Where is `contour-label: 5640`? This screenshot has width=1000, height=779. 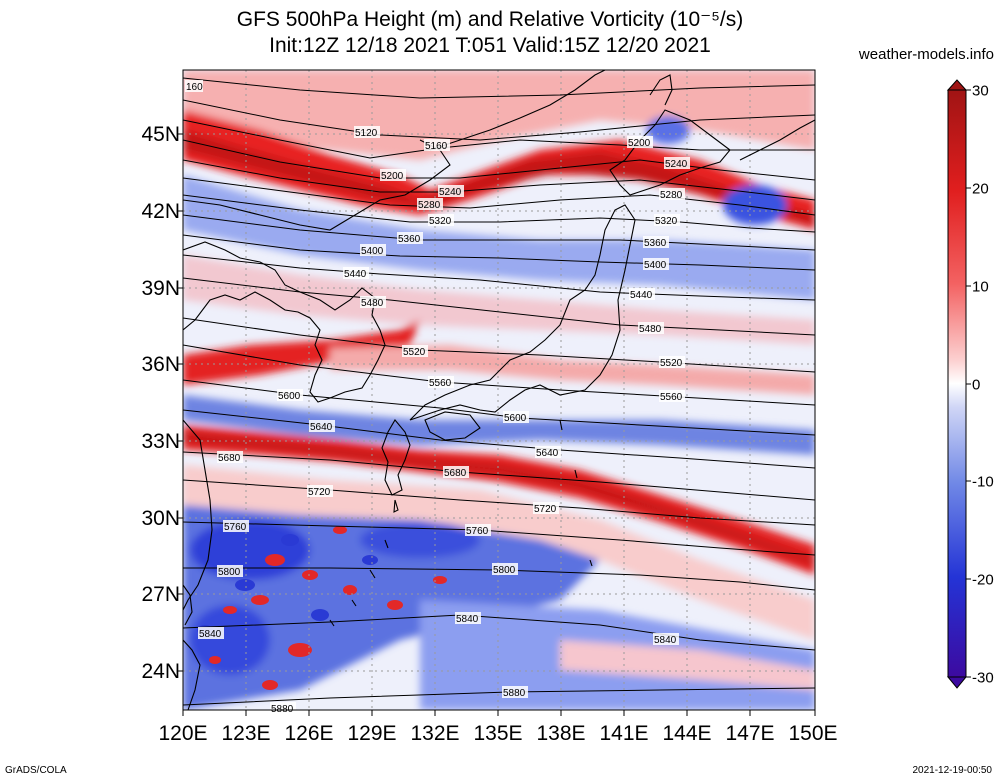
contour-label: 5640 is located at coordinates (548, 452).